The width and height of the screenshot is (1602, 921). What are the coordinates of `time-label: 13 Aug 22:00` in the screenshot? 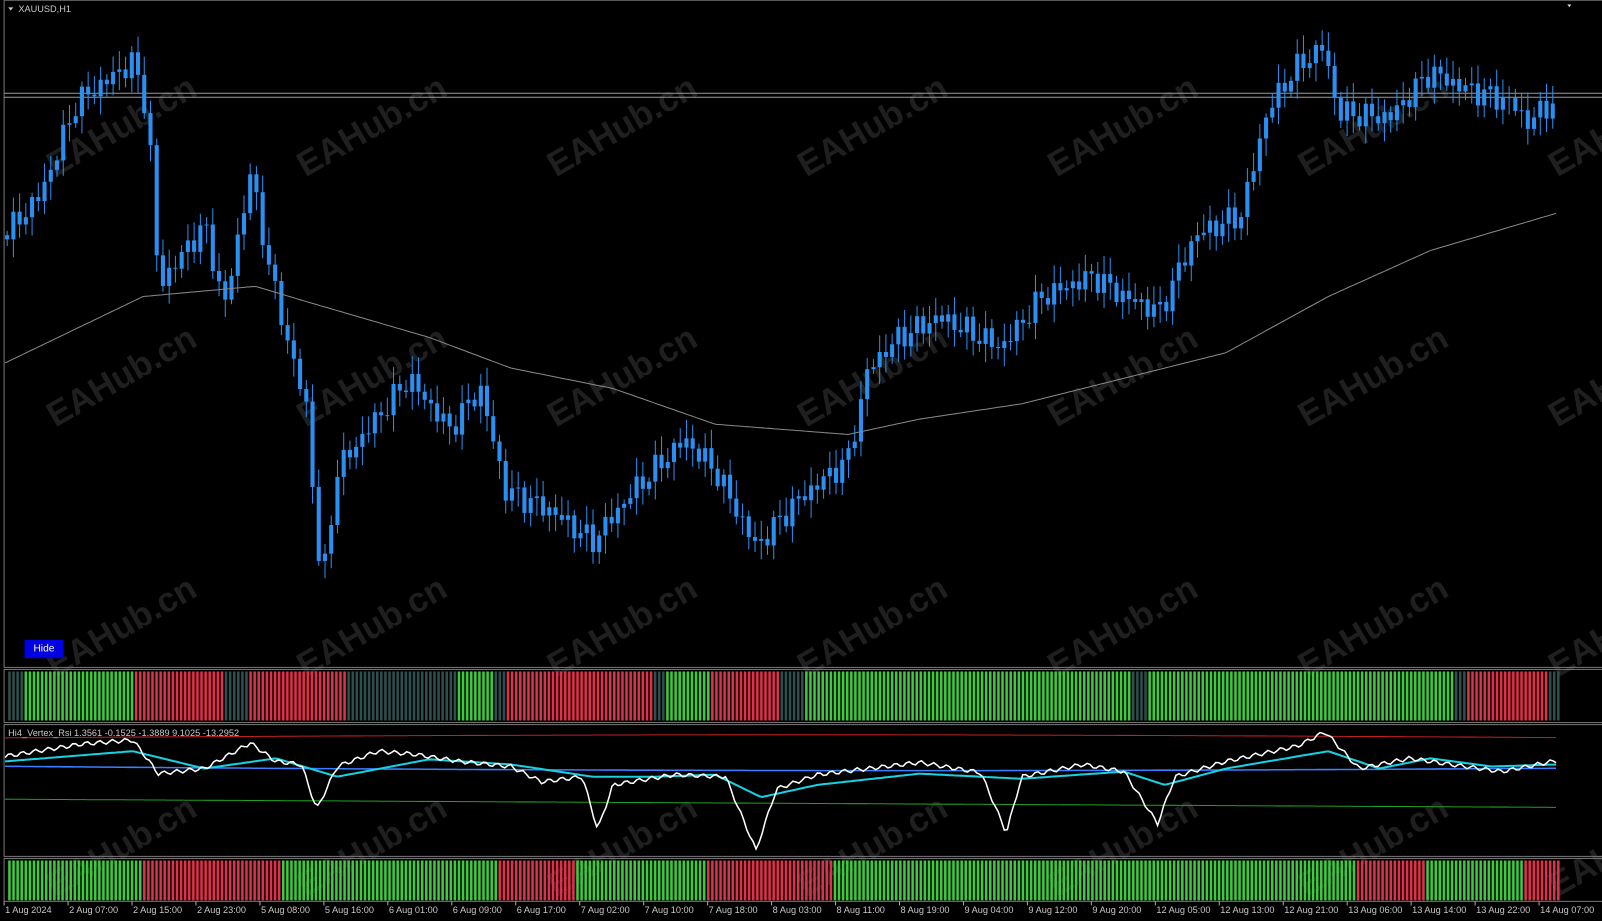 It's located at (1503, 910).